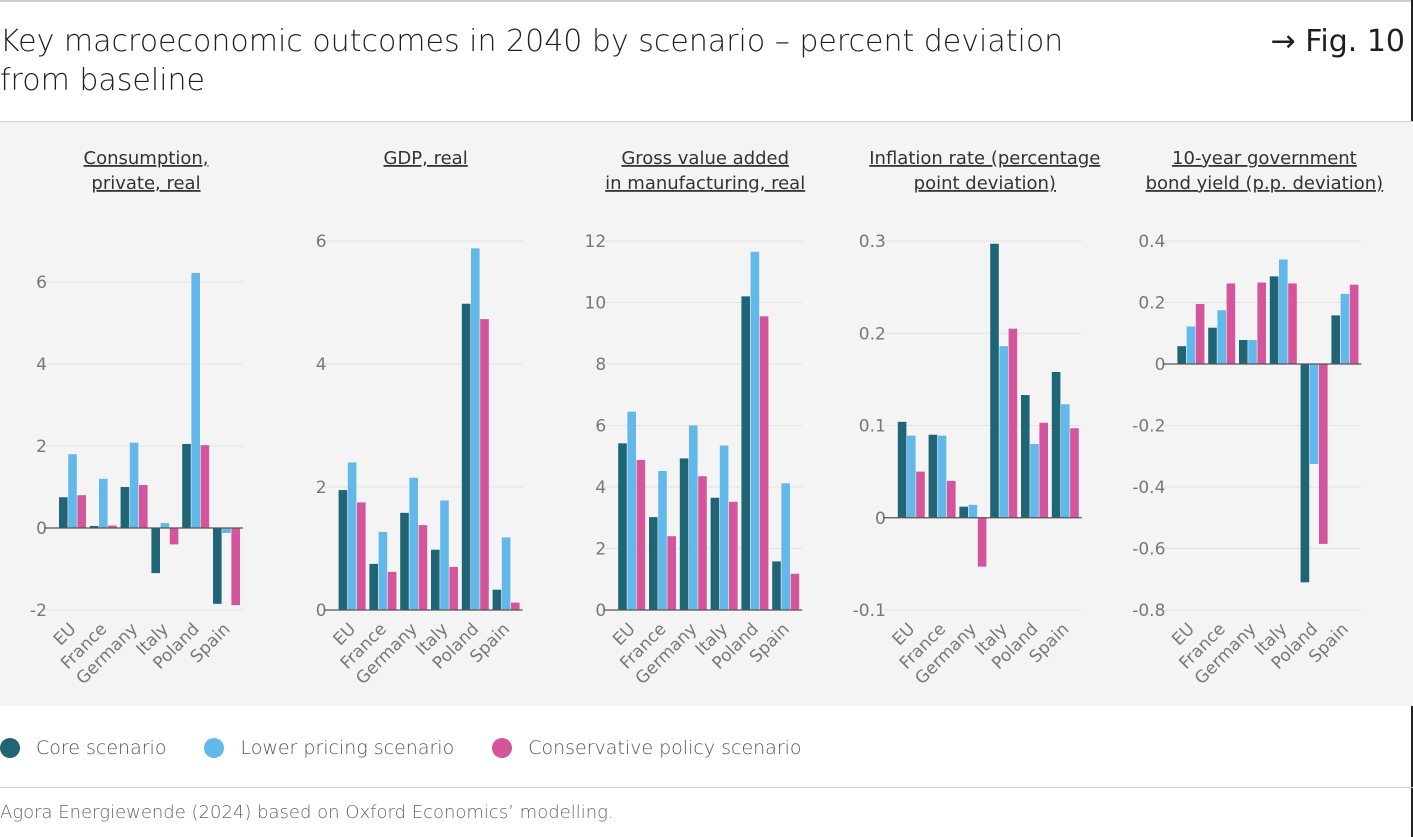 This screenshot has width=1413, height=837. I want to click on figure-reference: → Fig. 10, so click(1337, 41).